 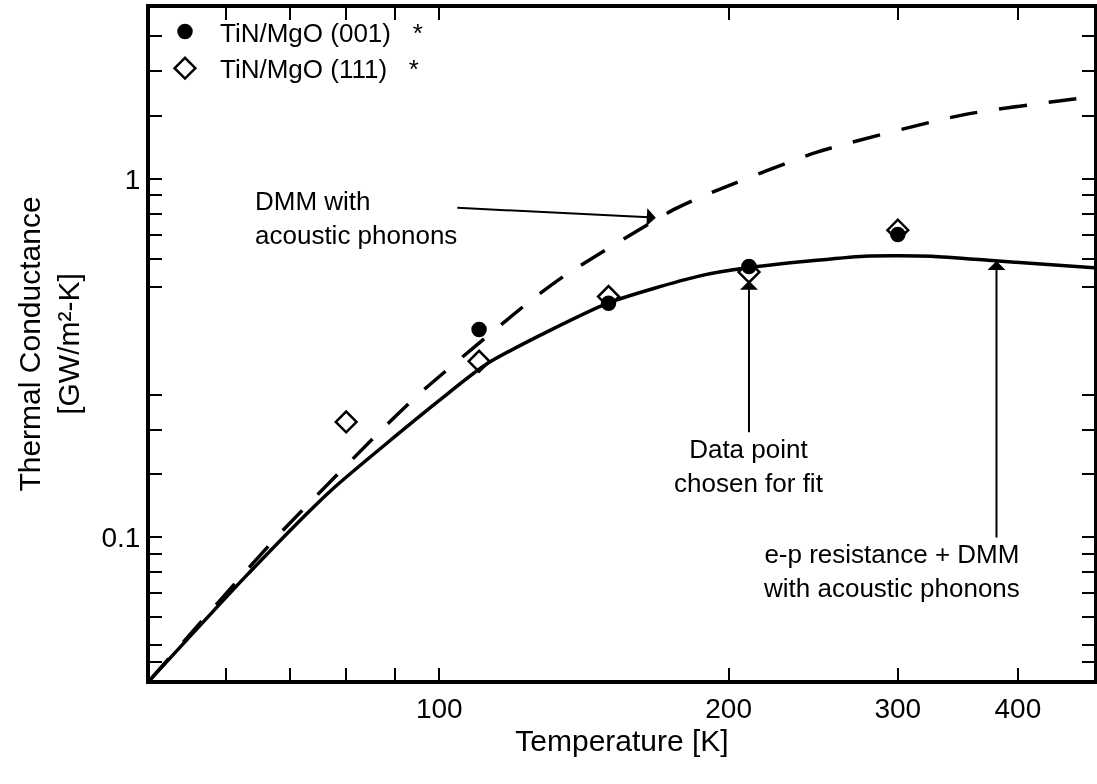 What do you see at coordinates (121, 538) in the screenshot?
I see `y-tick-label: 0.1` at bounding box center [121, 538].